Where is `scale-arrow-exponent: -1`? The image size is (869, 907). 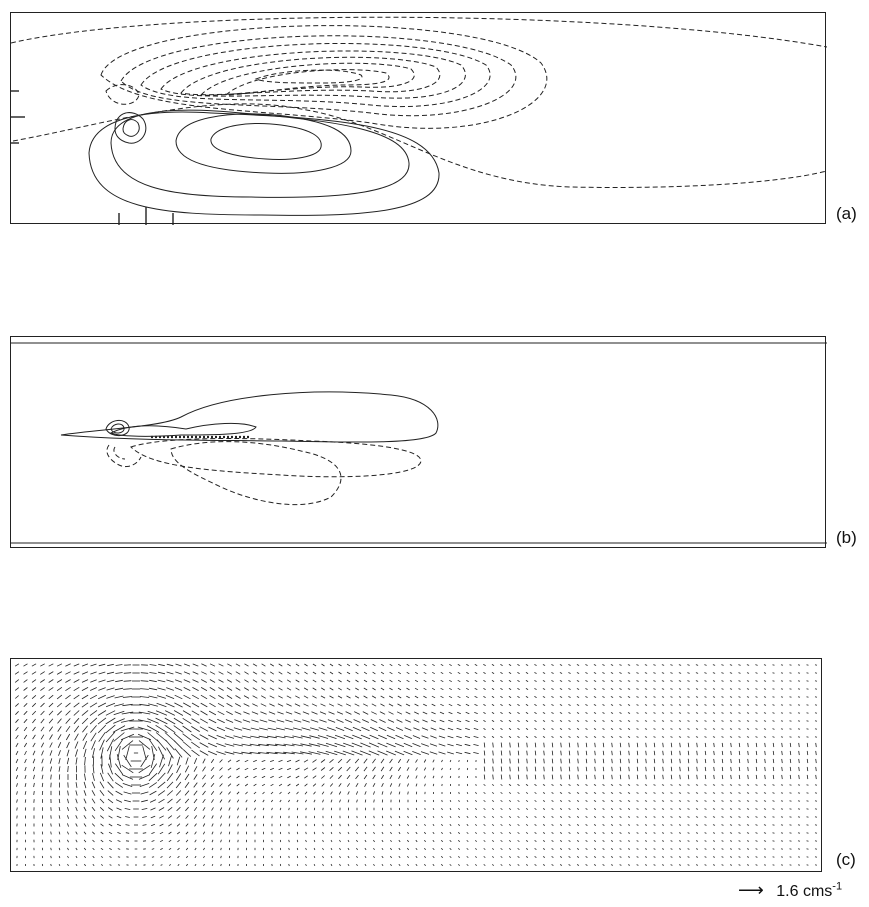
scale-arrow-exponent: -1 is located at coordinates (837, 886).